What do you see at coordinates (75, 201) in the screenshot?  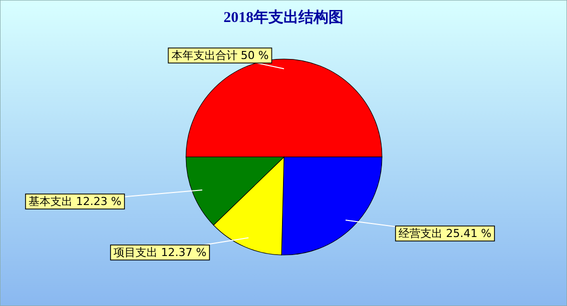 I see `slice-label: 基本支出 12.23 %` at bounding box center [75, 201].